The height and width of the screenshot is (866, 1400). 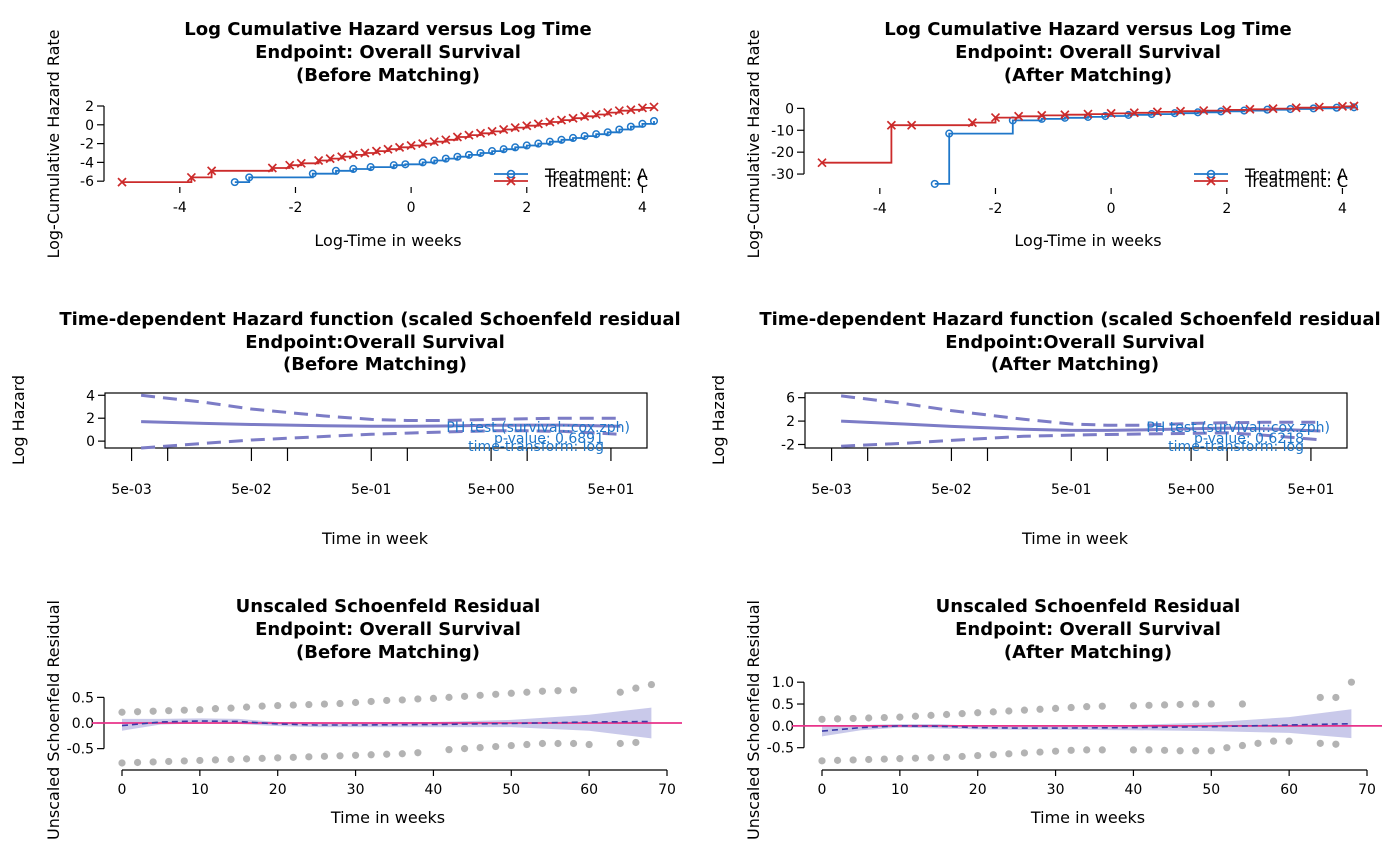 What do you see at coordinates (831, 490) in the screenshot?
I see `x-tick-label: 5e-03` at bounding box center [831, 490].